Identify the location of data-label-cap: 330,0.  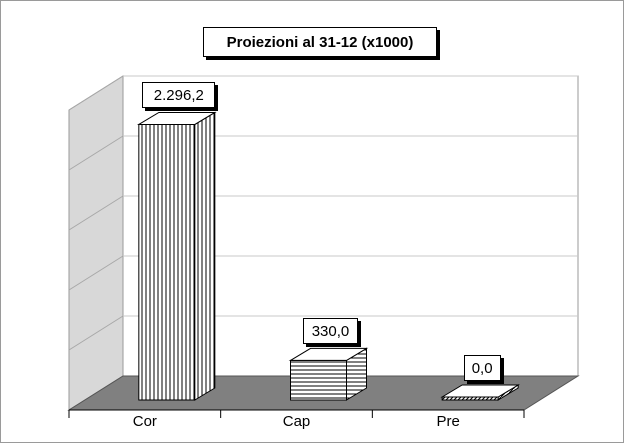
(330, 331).